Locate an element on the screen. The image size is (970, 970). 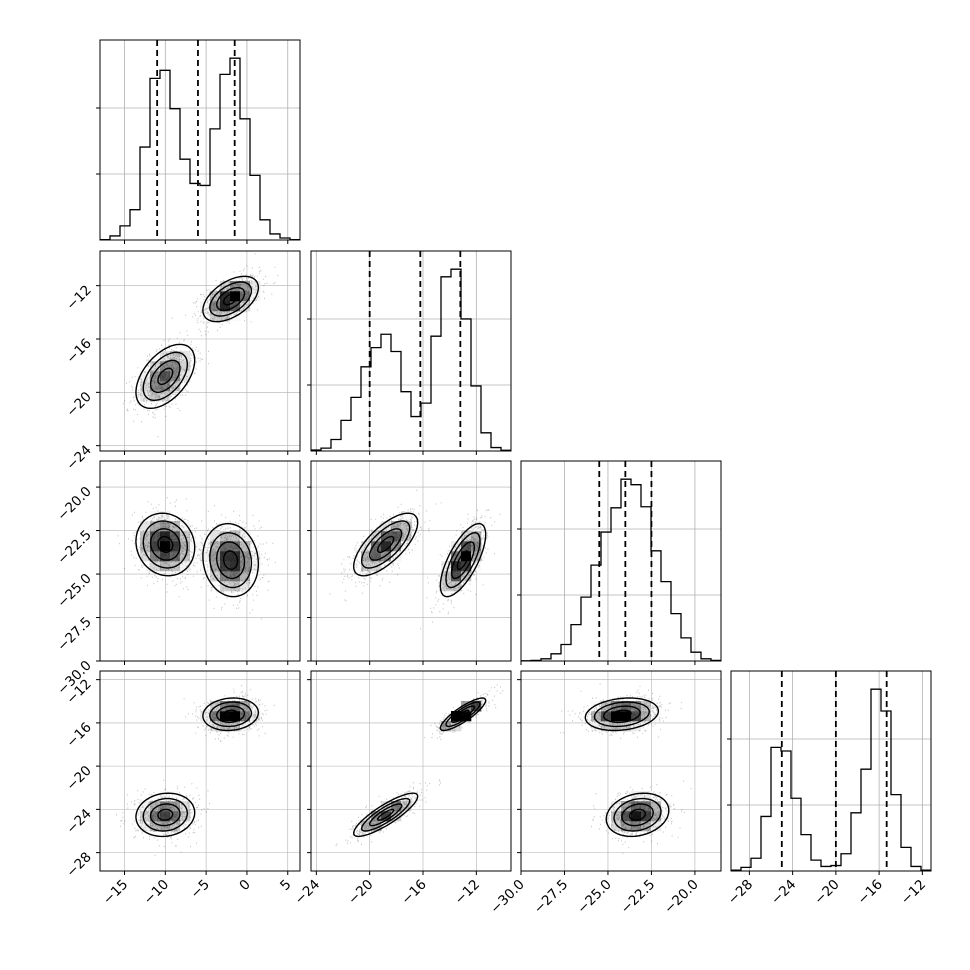
scatter-points is located at coordinates (200, 345).